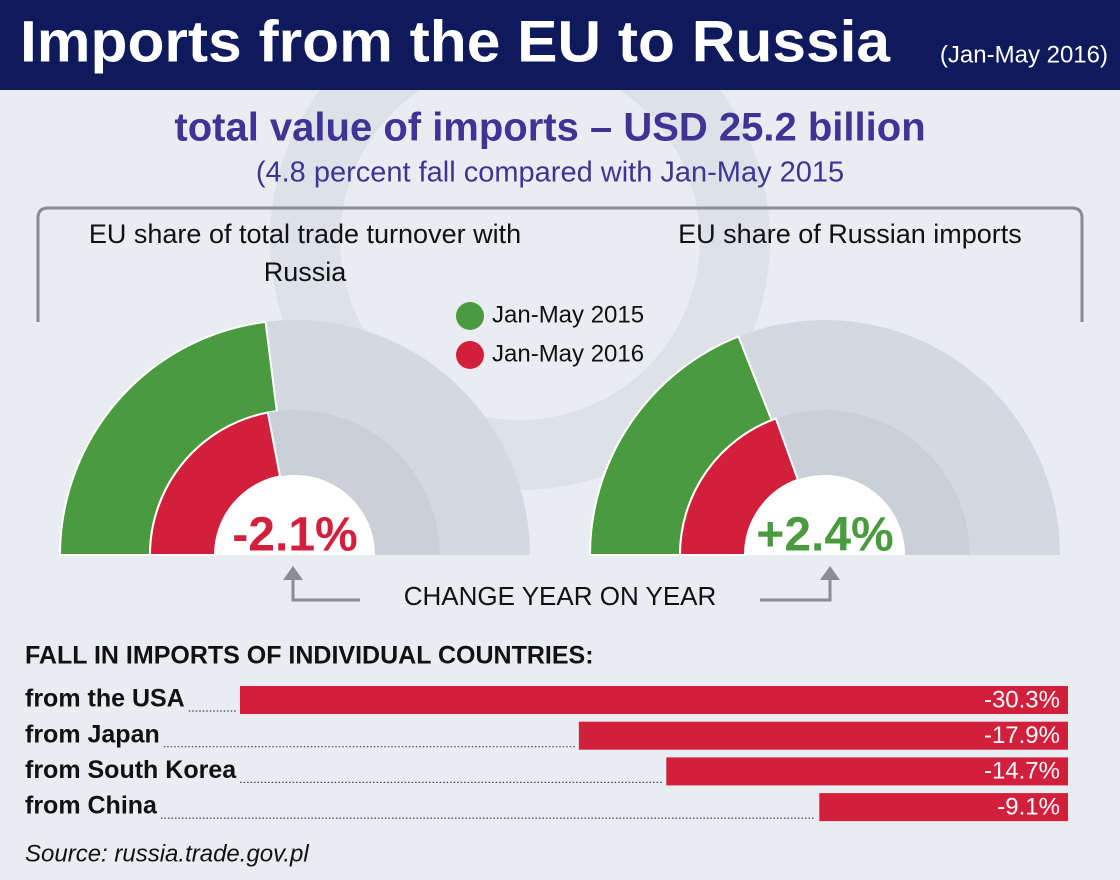  Describe the element at coordinates (560, 596) in the screenshot. I see `caption: CHANGE YEAR ON YEAR` at that location.